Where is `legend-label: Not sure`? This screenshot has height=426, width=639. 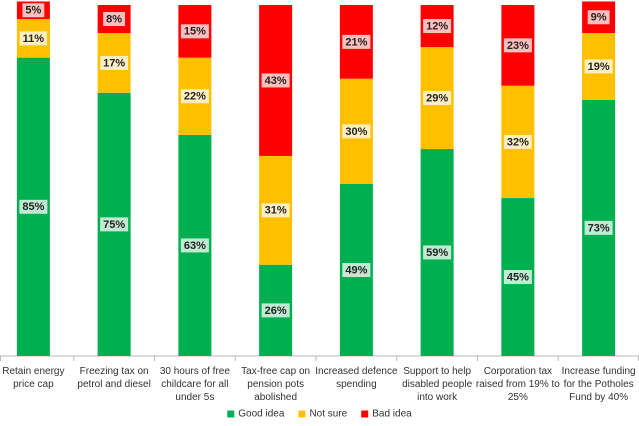
legend-label: Not sure is located at coordinates (328, 414).